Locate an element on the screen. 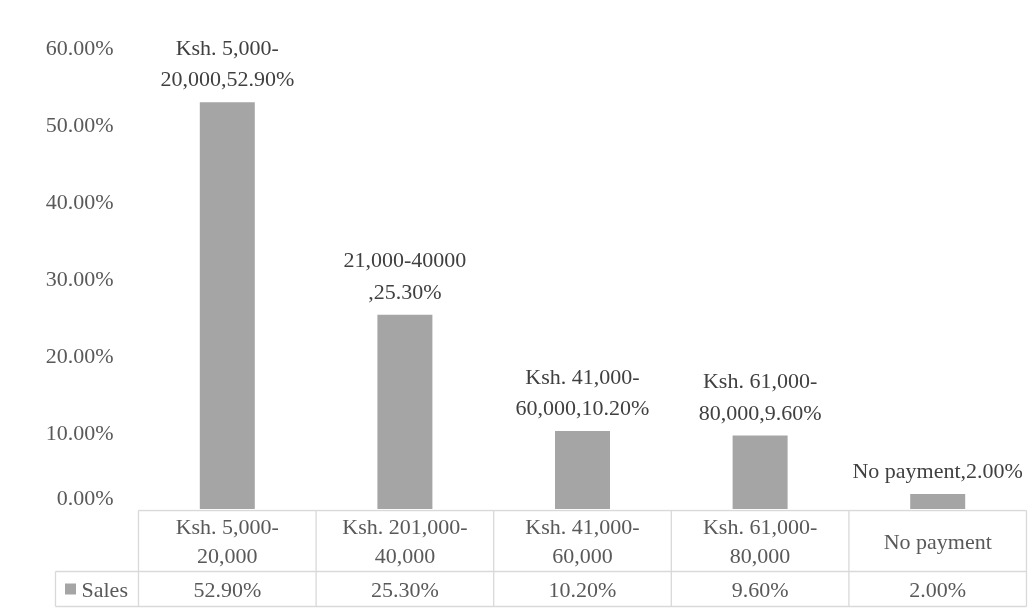 The image size is (1035, 612). legend-label: Sales is located at coordinates (104, 589).